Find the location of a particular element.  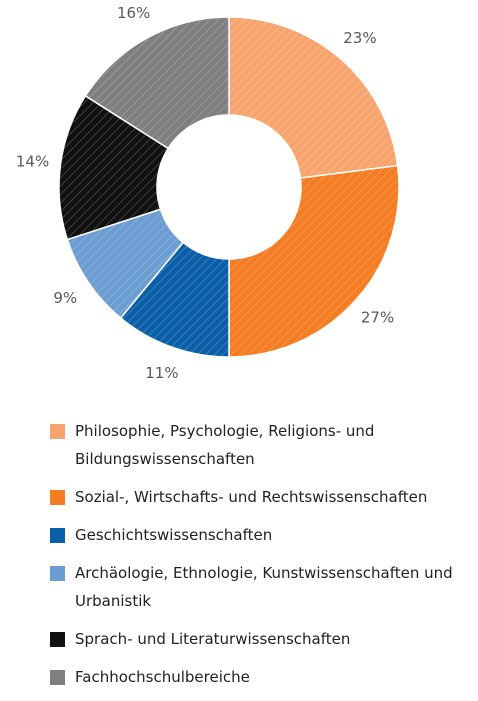

data-label: 9% is located at coordinates (65, 298).